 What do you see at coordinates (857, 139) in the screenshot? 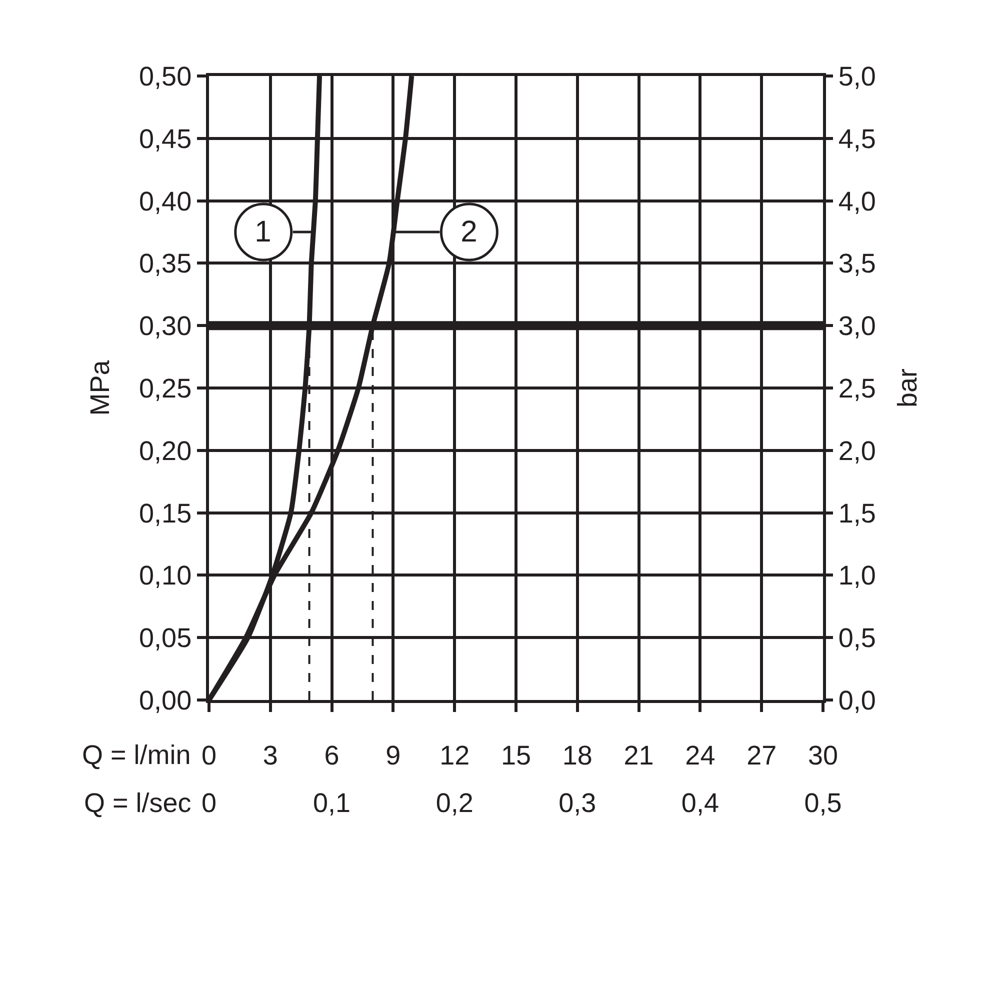
I see `y2-tick-label: 4,5` at bounding box center [857, 139].